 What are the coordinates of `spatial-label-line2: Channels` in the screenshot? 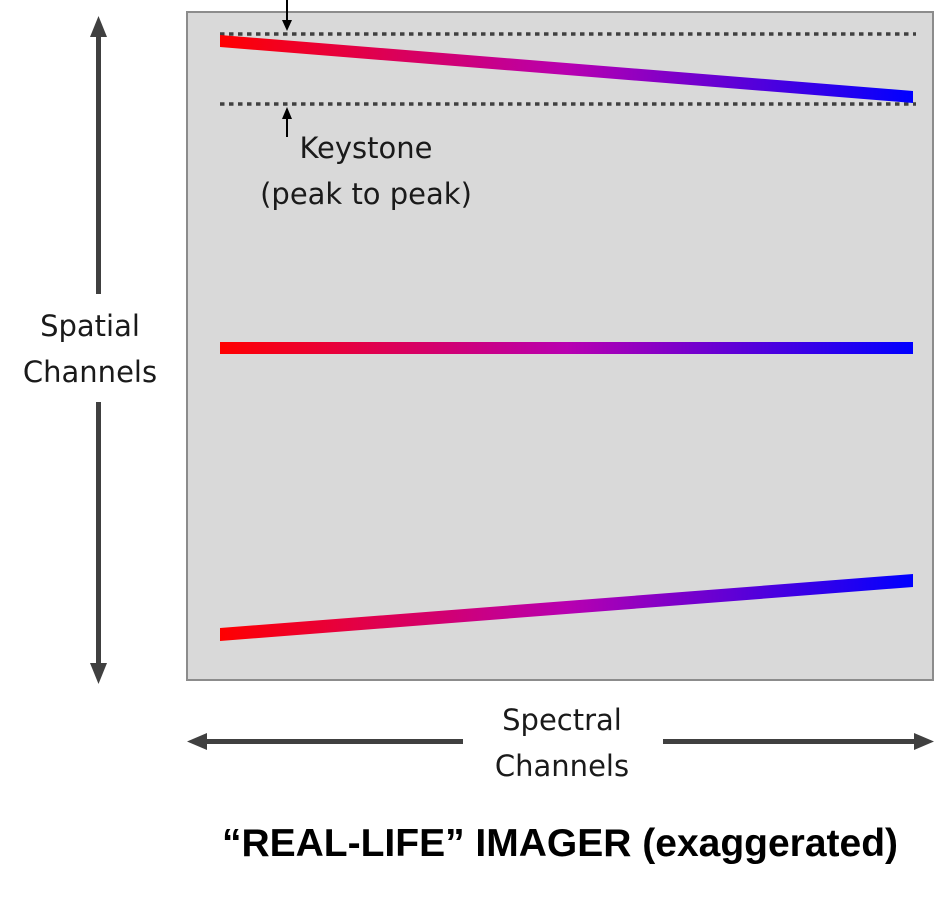 It's located at (90, 372).